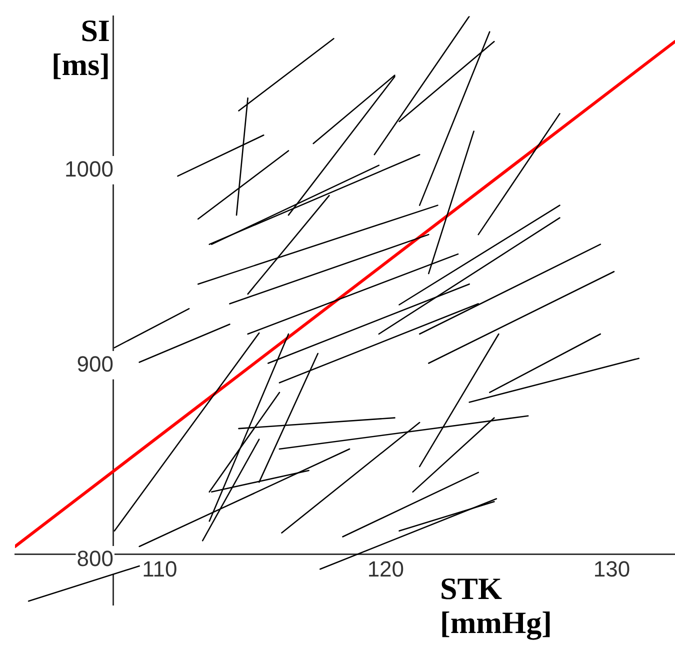 This screenshot has width=675, height=649. Describe the element at coordinates (385, 569) in the screenshot. I see `x-tick-label: 120` at that location.